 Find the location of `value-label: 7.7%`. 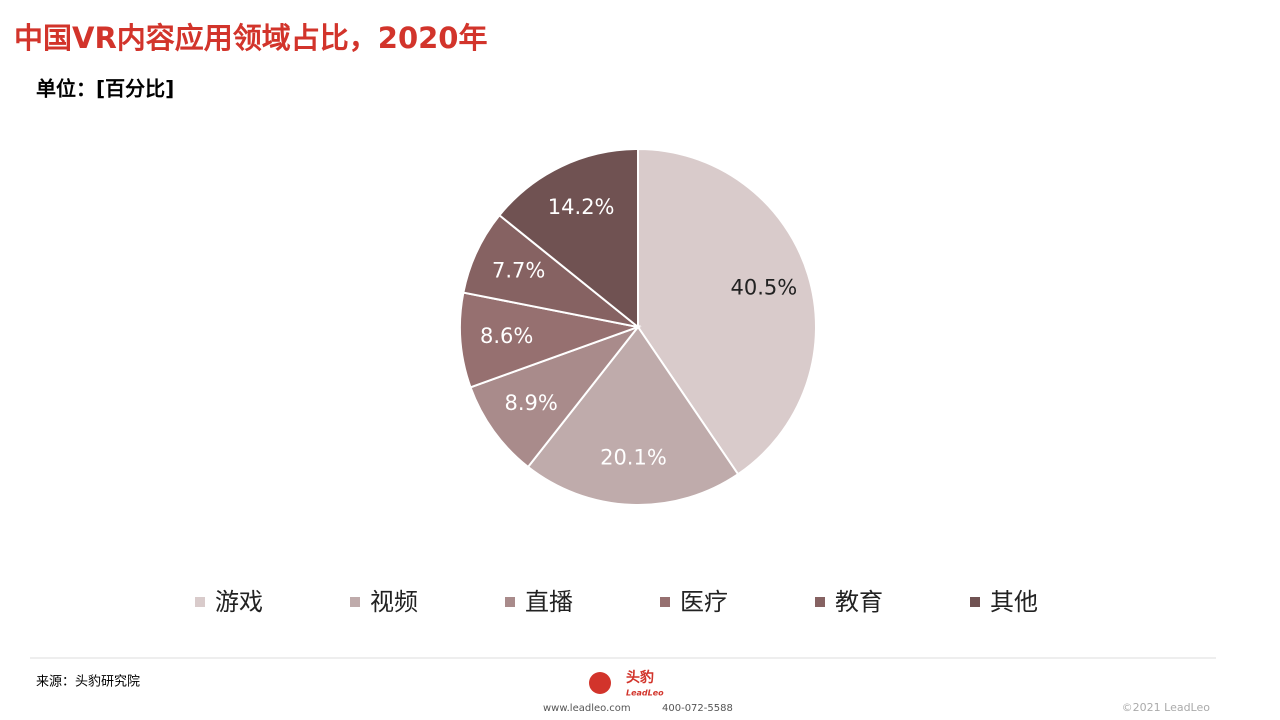

value-label: 7.7% is located at coordinates (518, 270).